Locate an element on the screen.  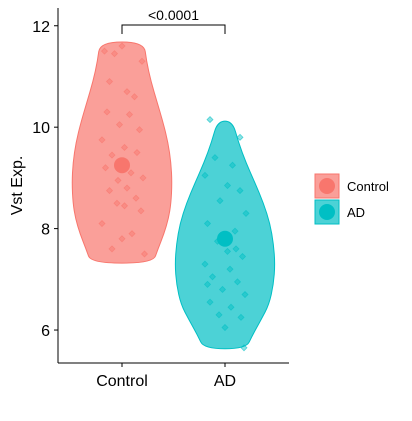
y-axis-label: Vst Exp. is located at coordinates (17, 186).